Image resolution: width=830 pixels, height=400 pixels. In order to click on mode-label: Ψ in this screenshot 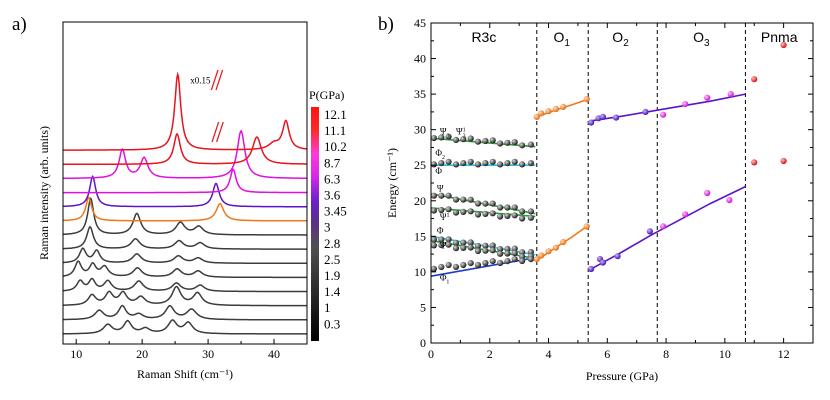, I will do `click(443, 245)`.